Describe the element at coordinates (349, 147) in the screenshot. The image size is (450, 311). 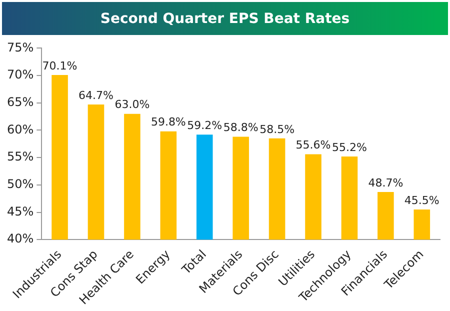
I see `data-label: 55.2%` at that location.